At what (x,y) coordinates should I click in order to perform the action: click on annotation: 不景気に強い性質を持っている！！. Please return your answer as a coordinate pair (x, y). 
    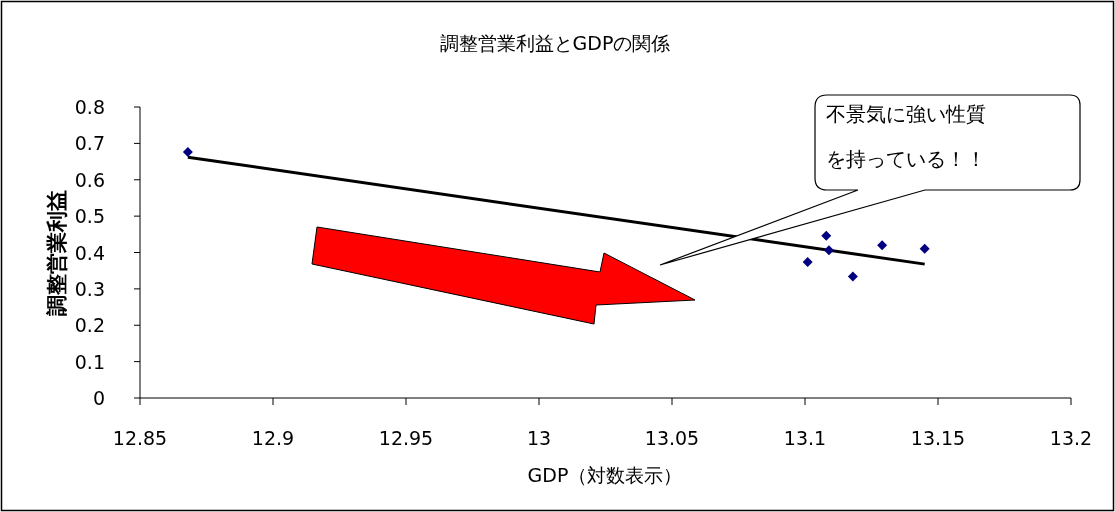
    Looking at the image, I should click on (906, 137).